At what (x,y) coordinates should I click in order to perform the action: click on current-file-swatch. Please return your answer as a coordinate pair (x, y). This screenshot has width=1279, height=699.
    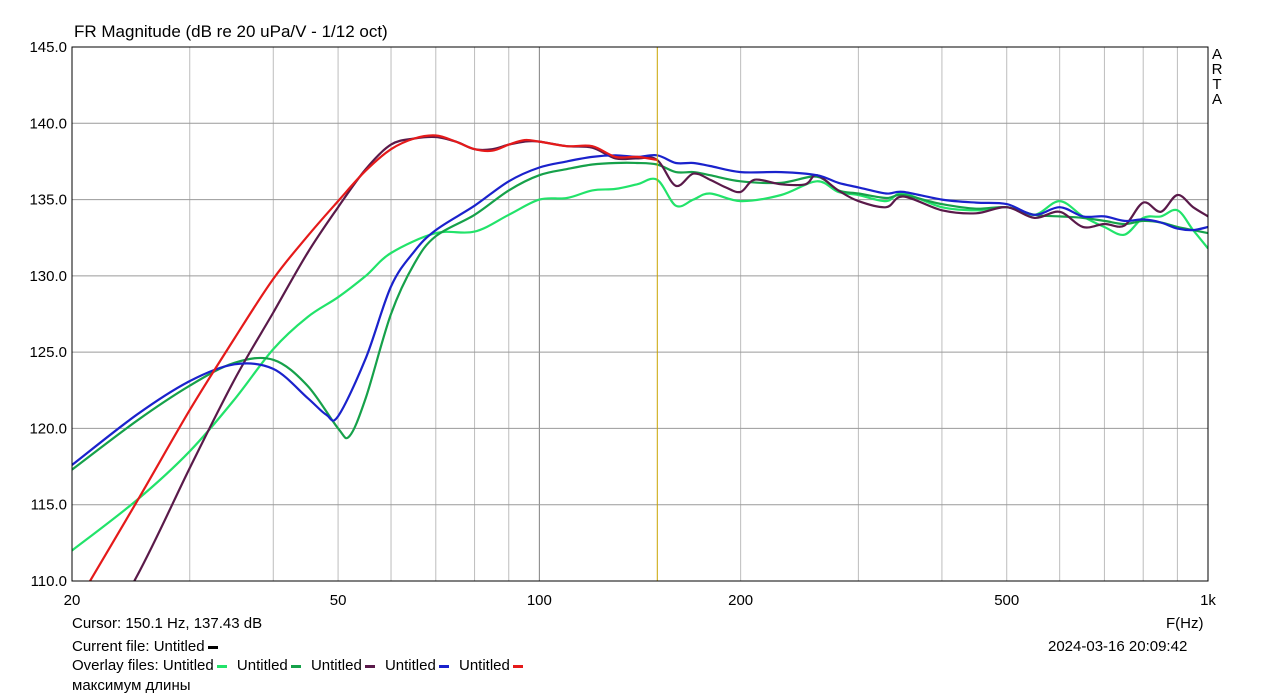
    Looking at the image, I should click on (212, 647).